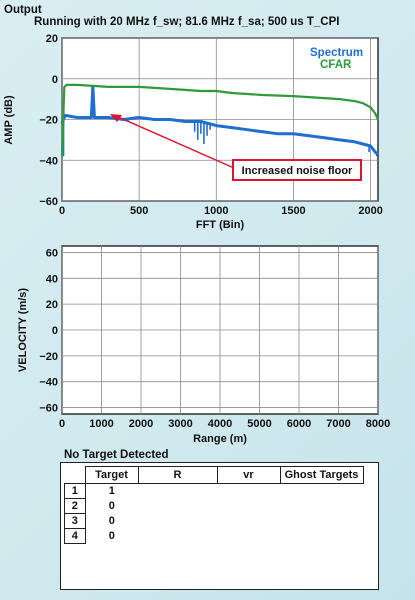 This screenshot has width=415, height=600. I want to click on annotation-label: Increased noise floor, so click(297, 171).